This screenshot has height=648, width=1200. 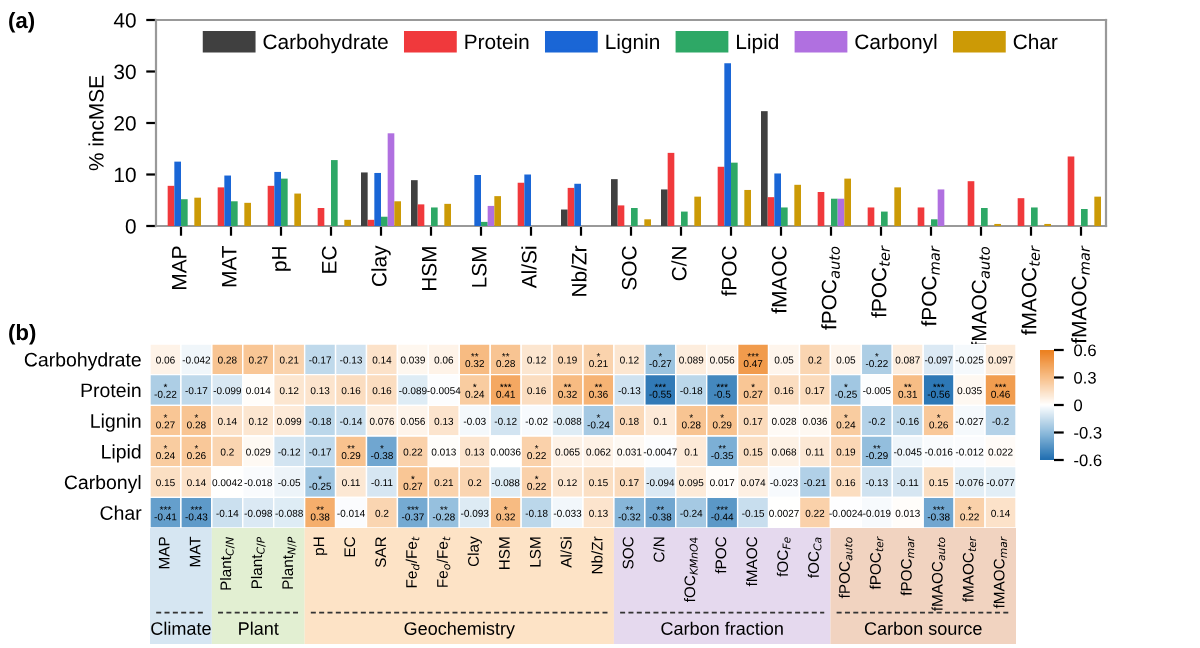 I want to click on y-tick-label: Carbonyl, so click(x=102, y=484).